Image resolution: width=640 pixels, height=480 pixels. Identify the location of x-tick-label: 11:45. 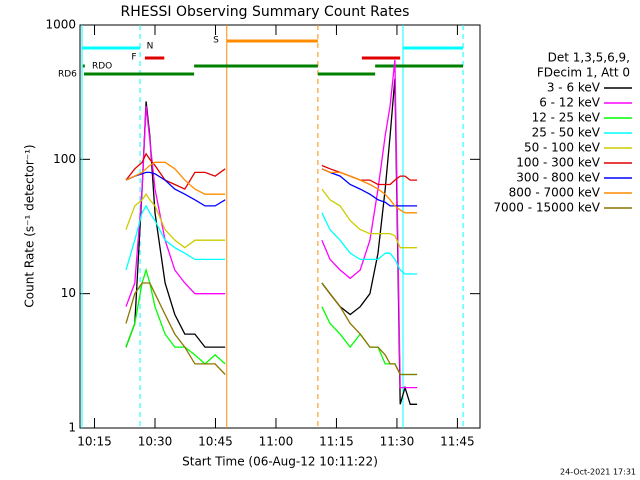
(457, 442).